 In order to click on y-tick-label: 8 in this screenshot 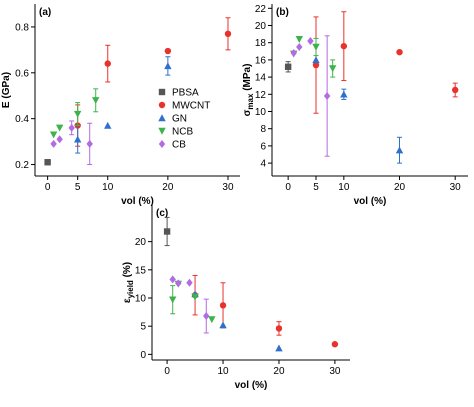, I will do `click(263, 129)`.